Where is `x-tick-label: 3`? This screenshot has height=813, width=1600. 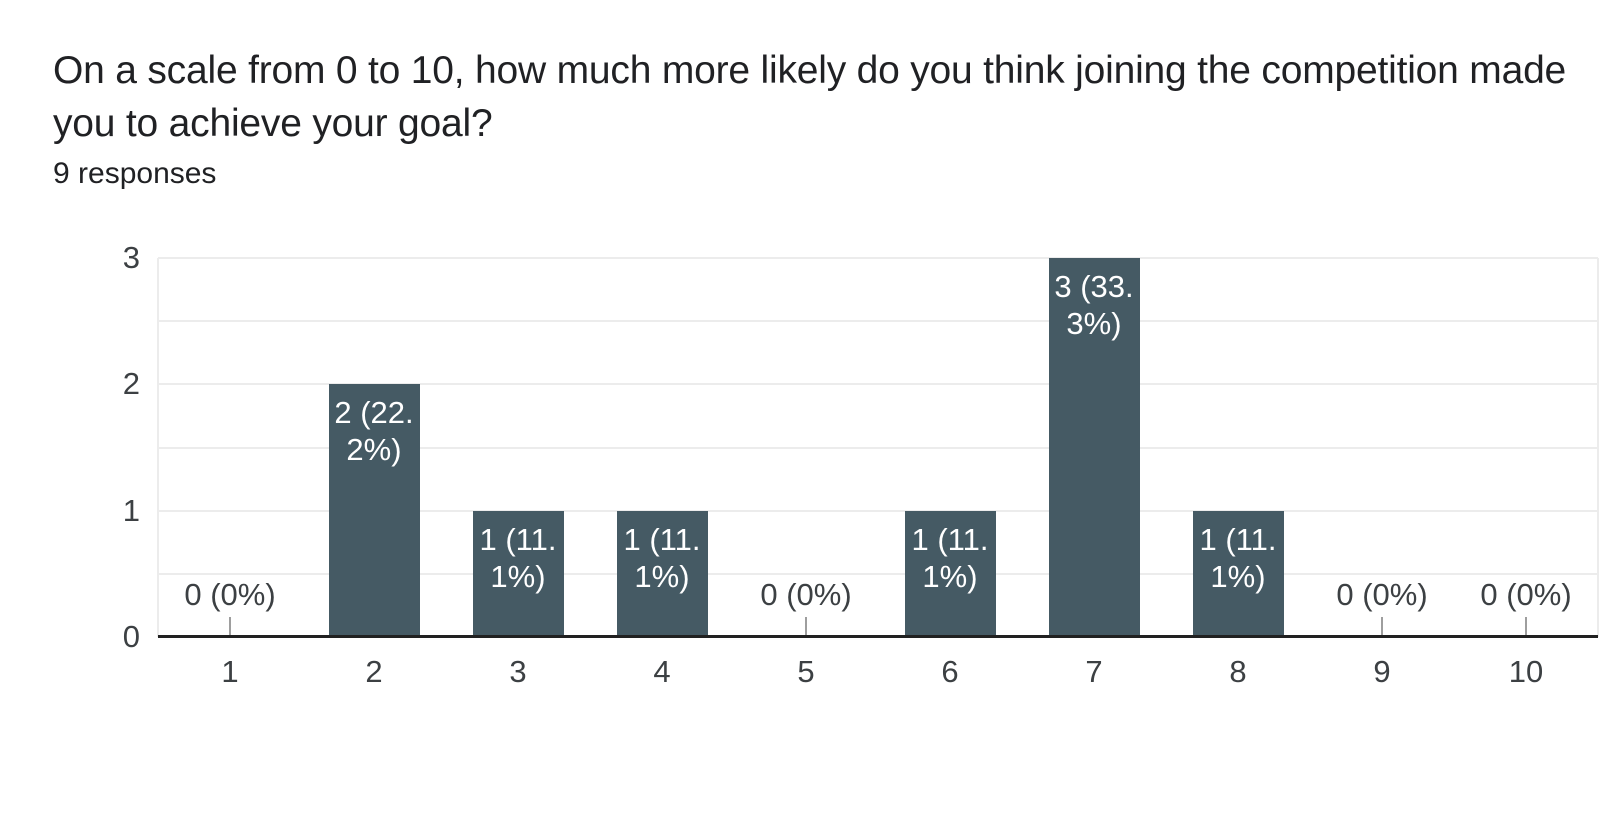
x-tick-label: 3 is located at coordinates (518, 671).